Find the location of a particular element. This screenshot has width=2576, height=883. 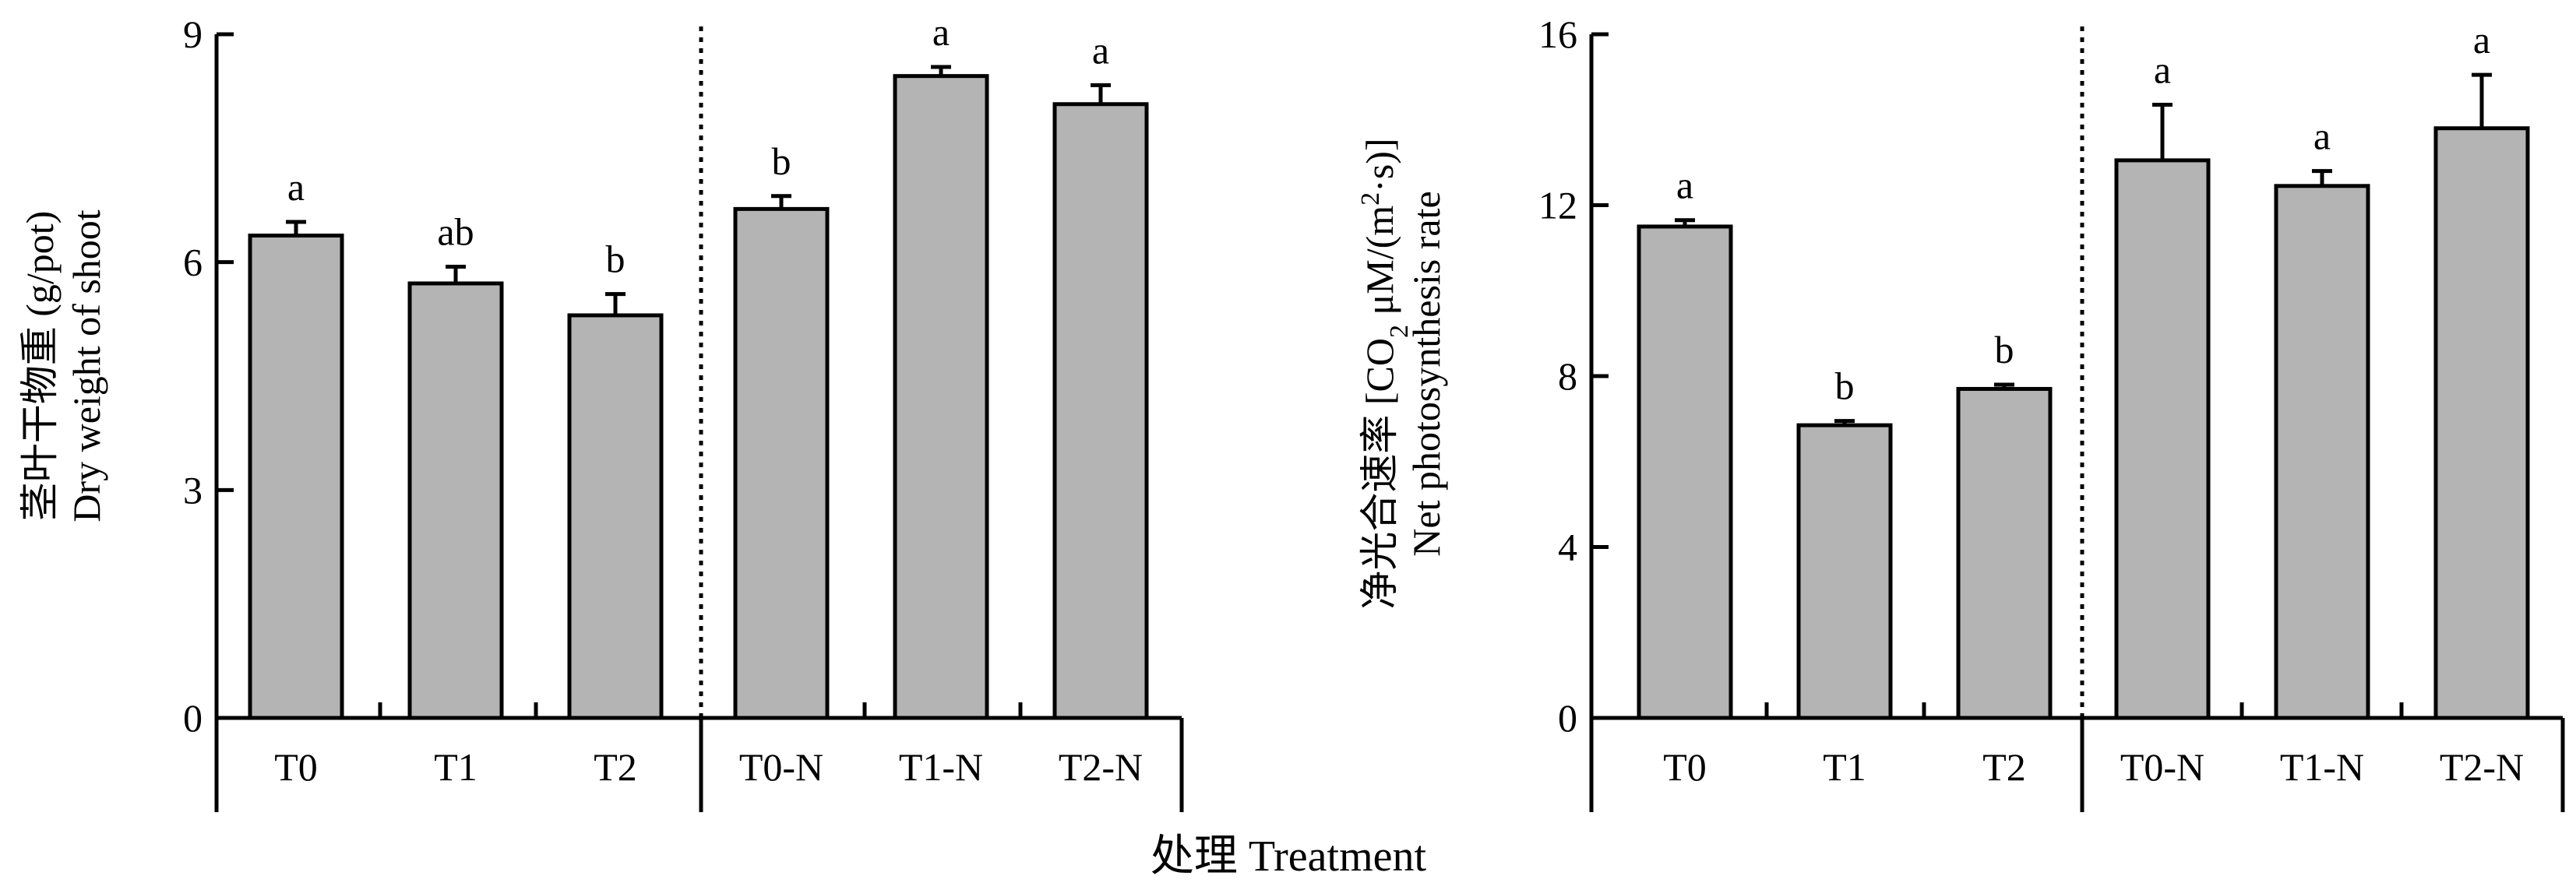

left-y-tick-label: 9 is located at coordinates (193, 34).